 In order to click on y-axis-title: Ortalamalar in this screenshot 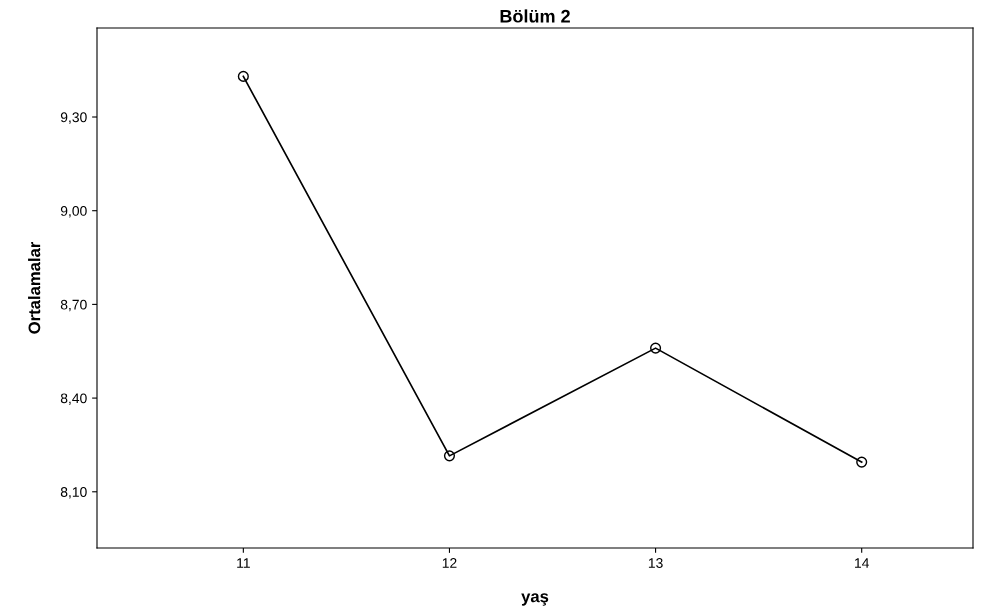, I will do `click(34, 287)`.